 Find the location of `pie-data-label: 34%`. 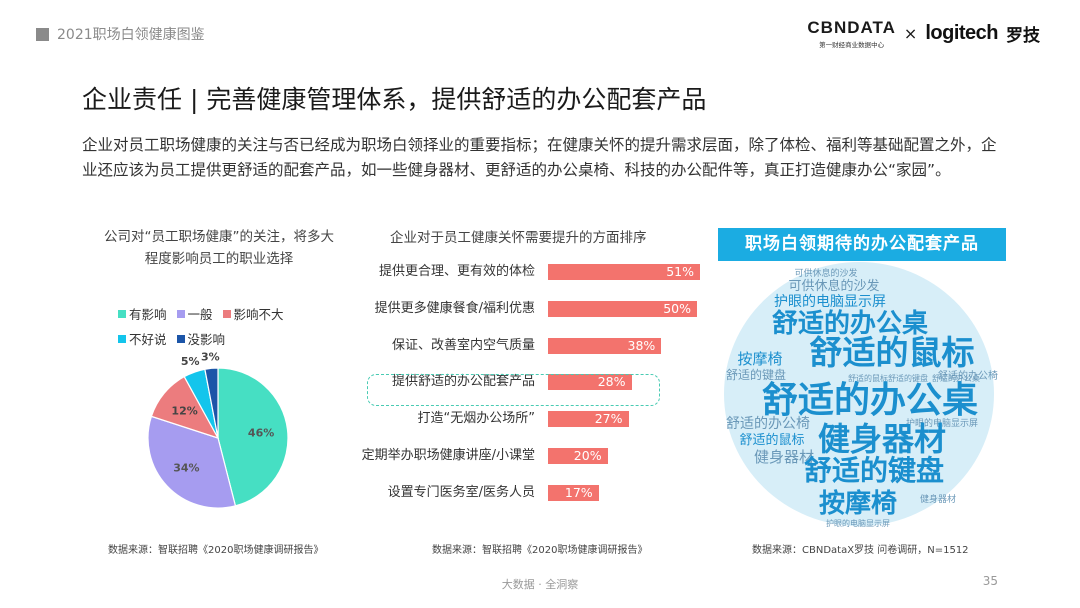

pie-data-label: 34% is located at coordinates (186, 468).